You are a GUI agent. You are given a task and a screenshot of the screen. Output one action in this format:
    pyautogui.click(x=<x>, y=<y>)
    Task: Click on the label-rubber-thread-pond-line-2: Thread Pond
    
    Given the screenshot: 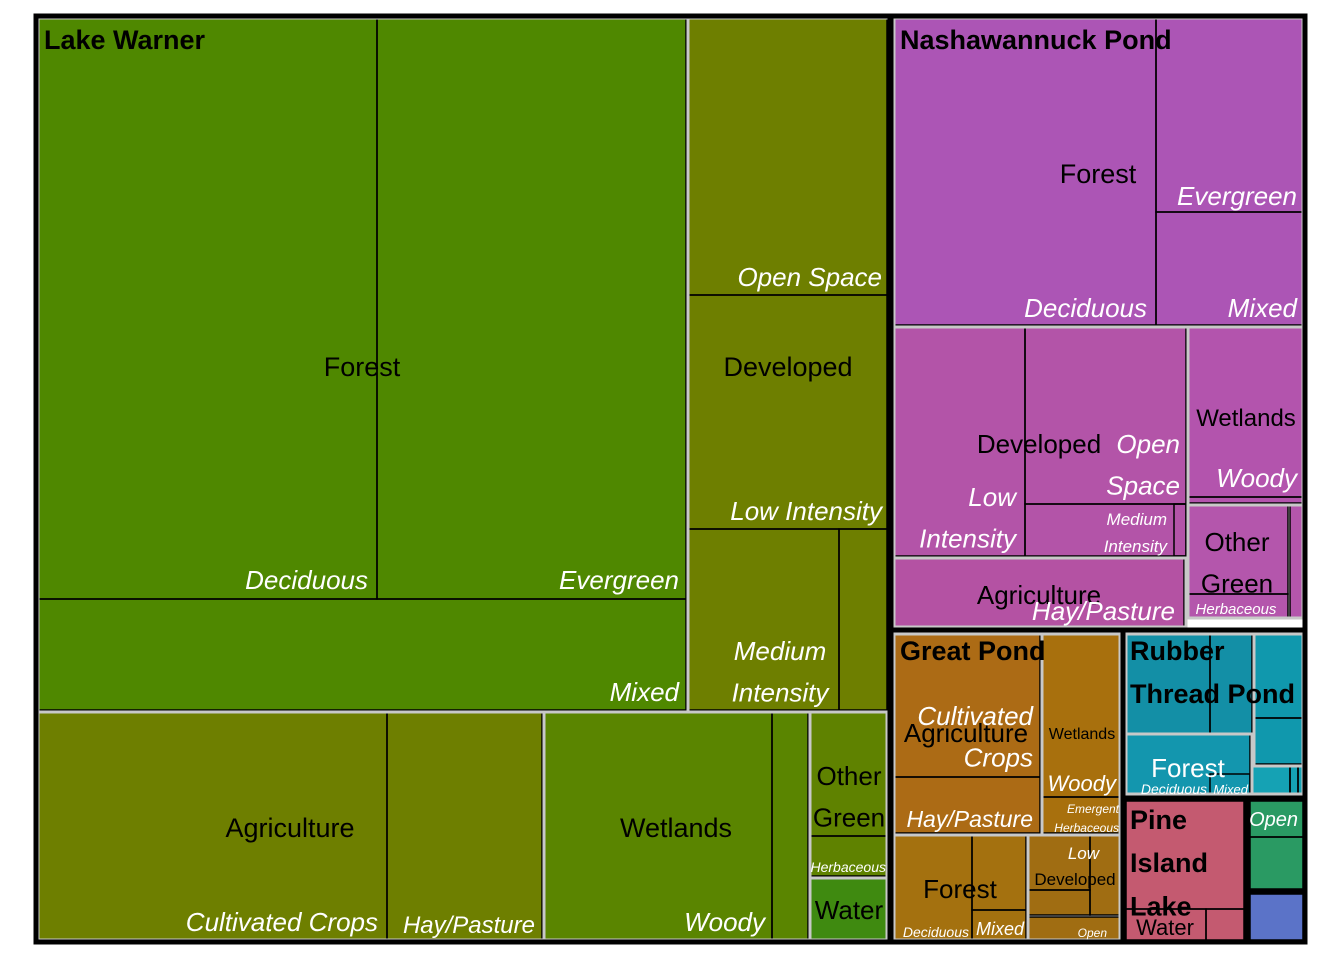 What is the action you would take?
    pyautogui.click(x=1212, y=694)
    